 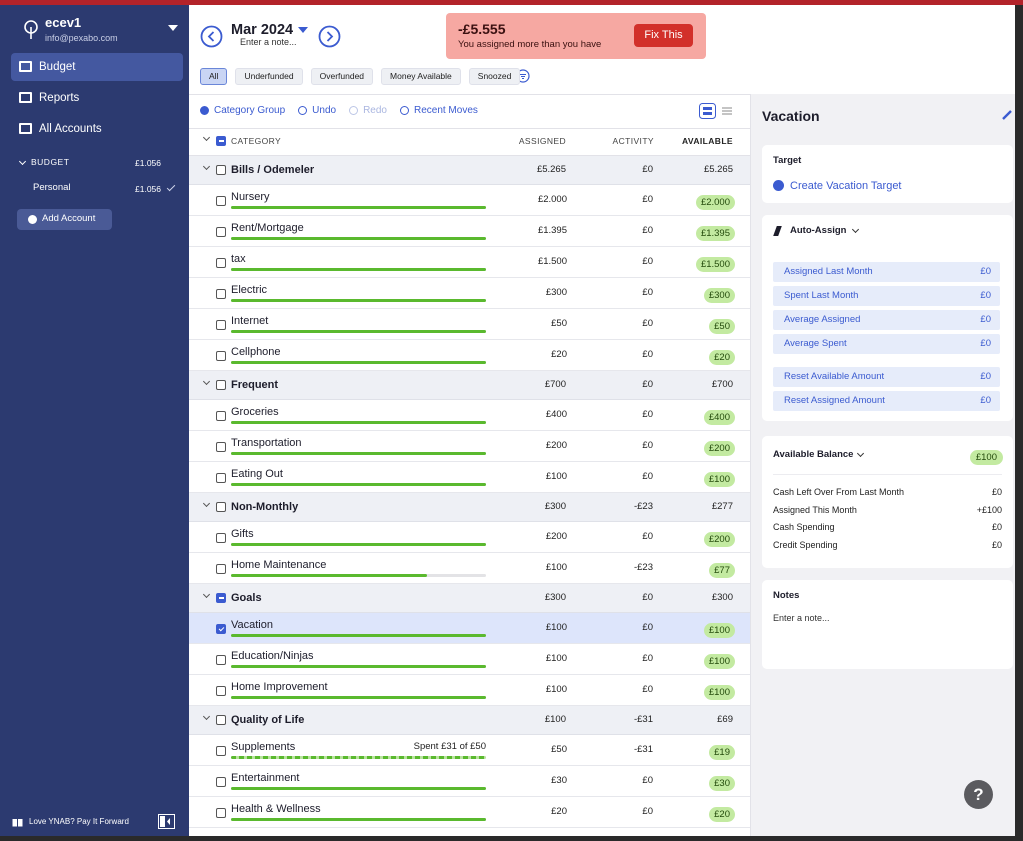 I want to click on category-assigned: £1.500, so click(x=552, y=261).